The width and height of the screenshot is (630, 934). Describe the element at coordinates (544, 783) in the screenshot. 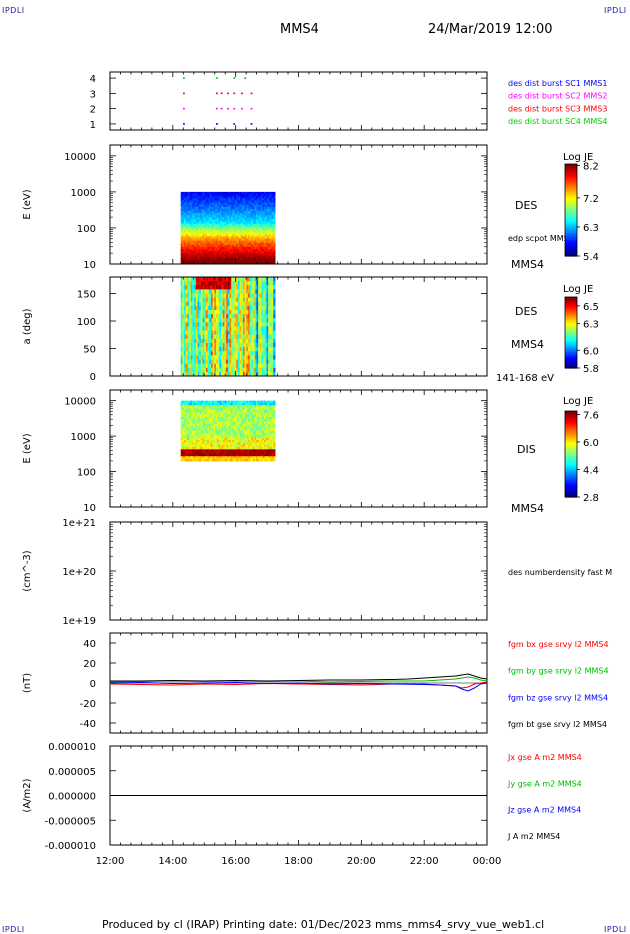

I see `legend-entry: Jy gse A m2 MMS4` at that location.